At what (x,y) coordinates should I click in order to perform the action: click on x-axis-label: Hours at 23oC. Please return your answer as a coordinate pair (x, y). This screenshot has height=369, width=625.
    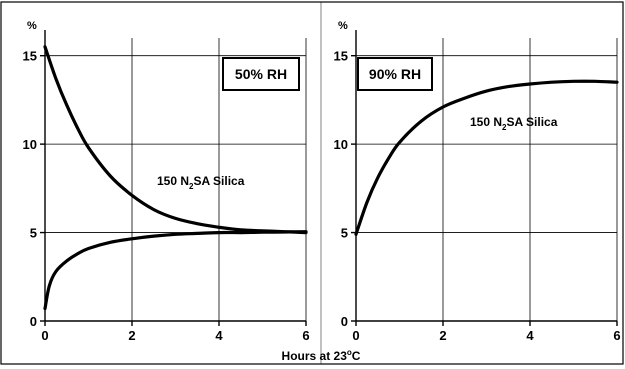
    Looking at the image, I should click on (321, 355).